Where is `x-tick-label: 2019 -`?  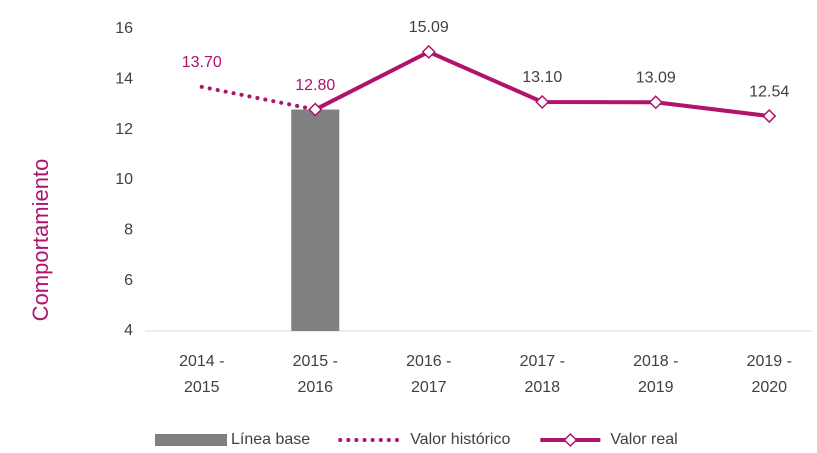
x-tick-label: 2019 - is located at coordinates (769, 361).